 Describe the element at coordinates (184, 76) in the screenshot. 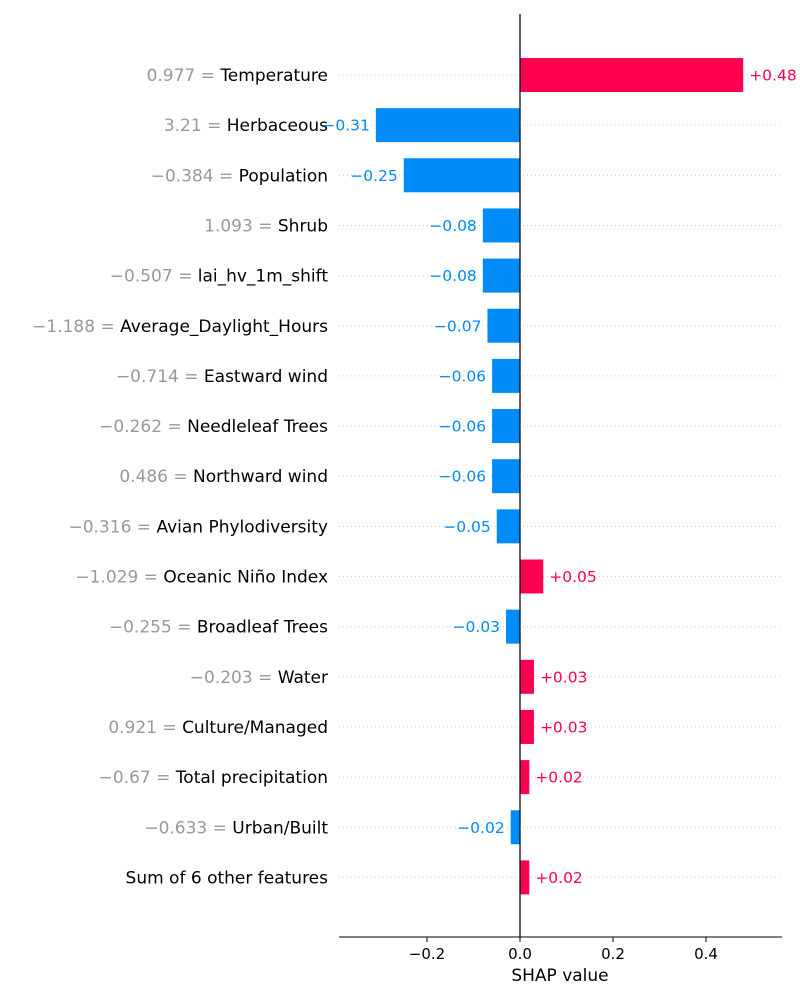

I see `feature-value: 0.977 =` at that location.